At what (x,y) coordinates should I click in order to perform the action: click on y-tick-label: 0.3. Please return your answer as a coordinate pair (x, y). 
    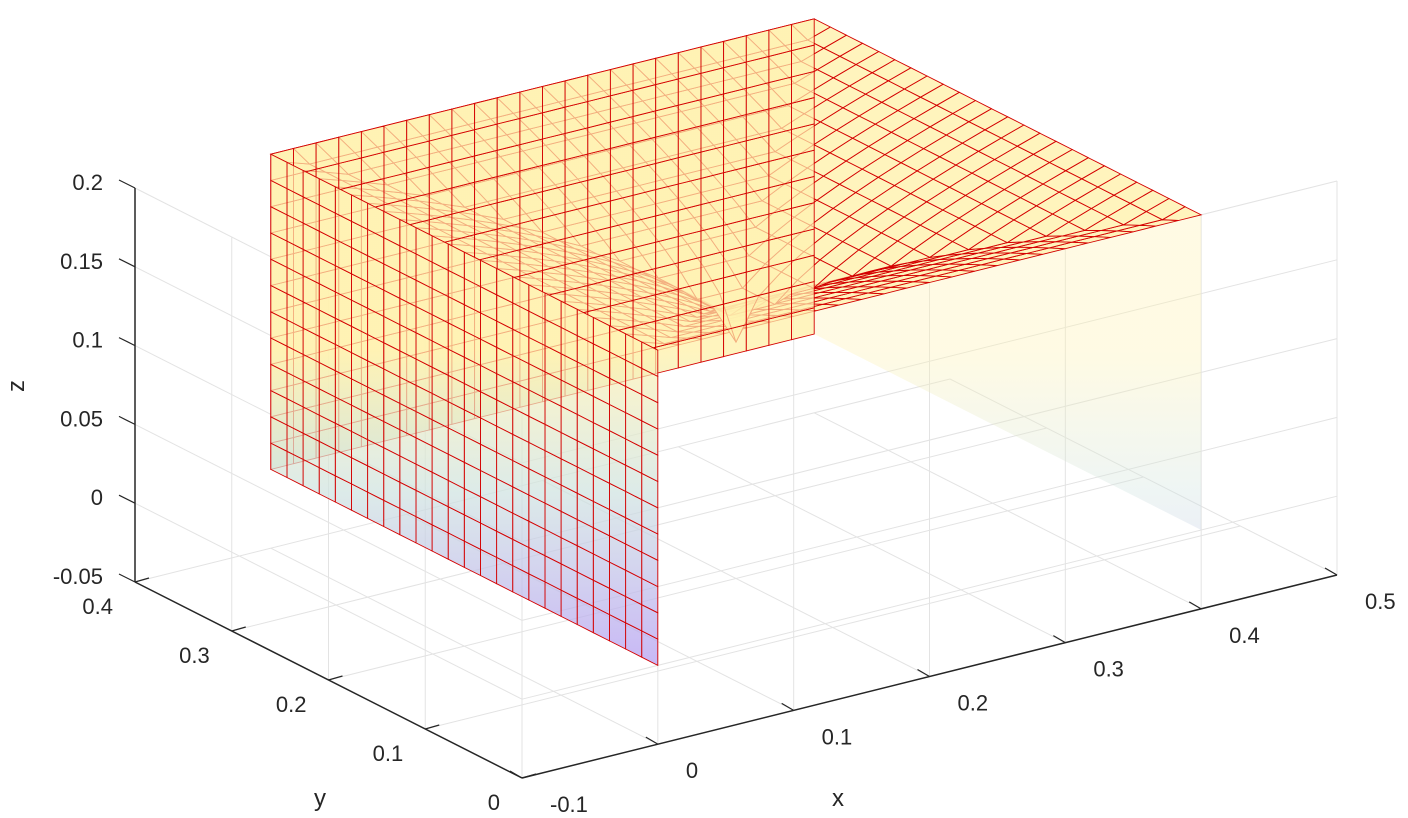
    Looking at the image, I should click on (194, 655).